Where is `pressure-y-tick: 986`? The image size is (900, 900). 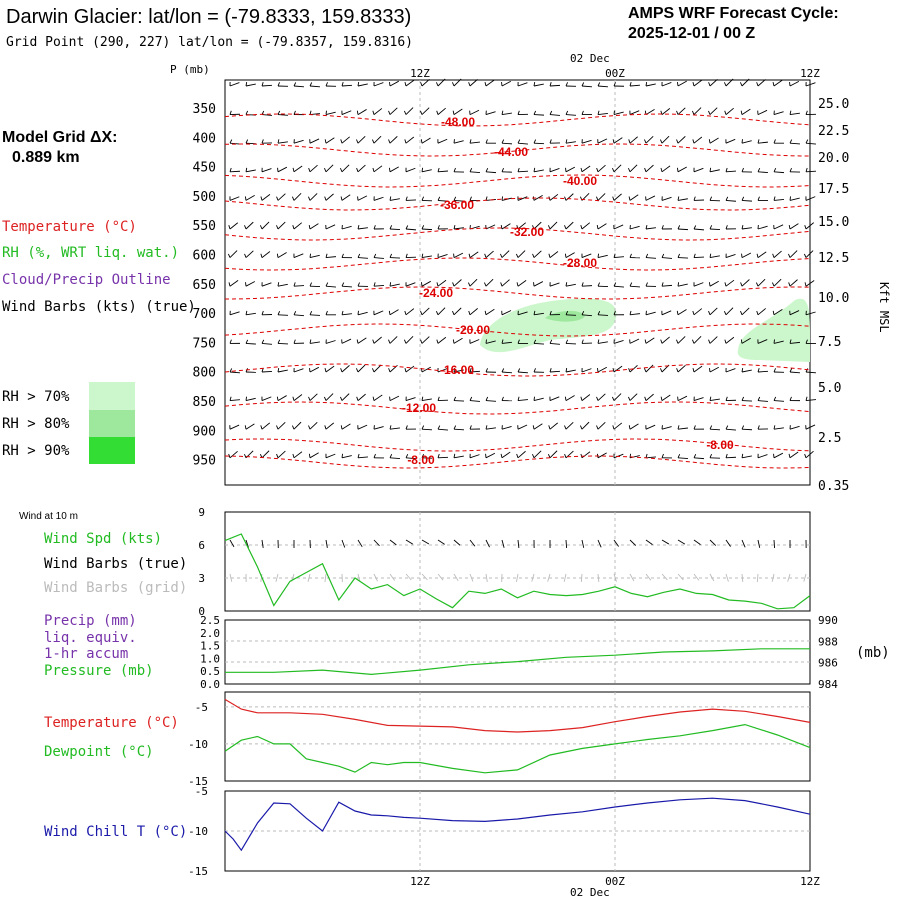 pressure-y-tick: 986 is located at coordinates (828, 663).